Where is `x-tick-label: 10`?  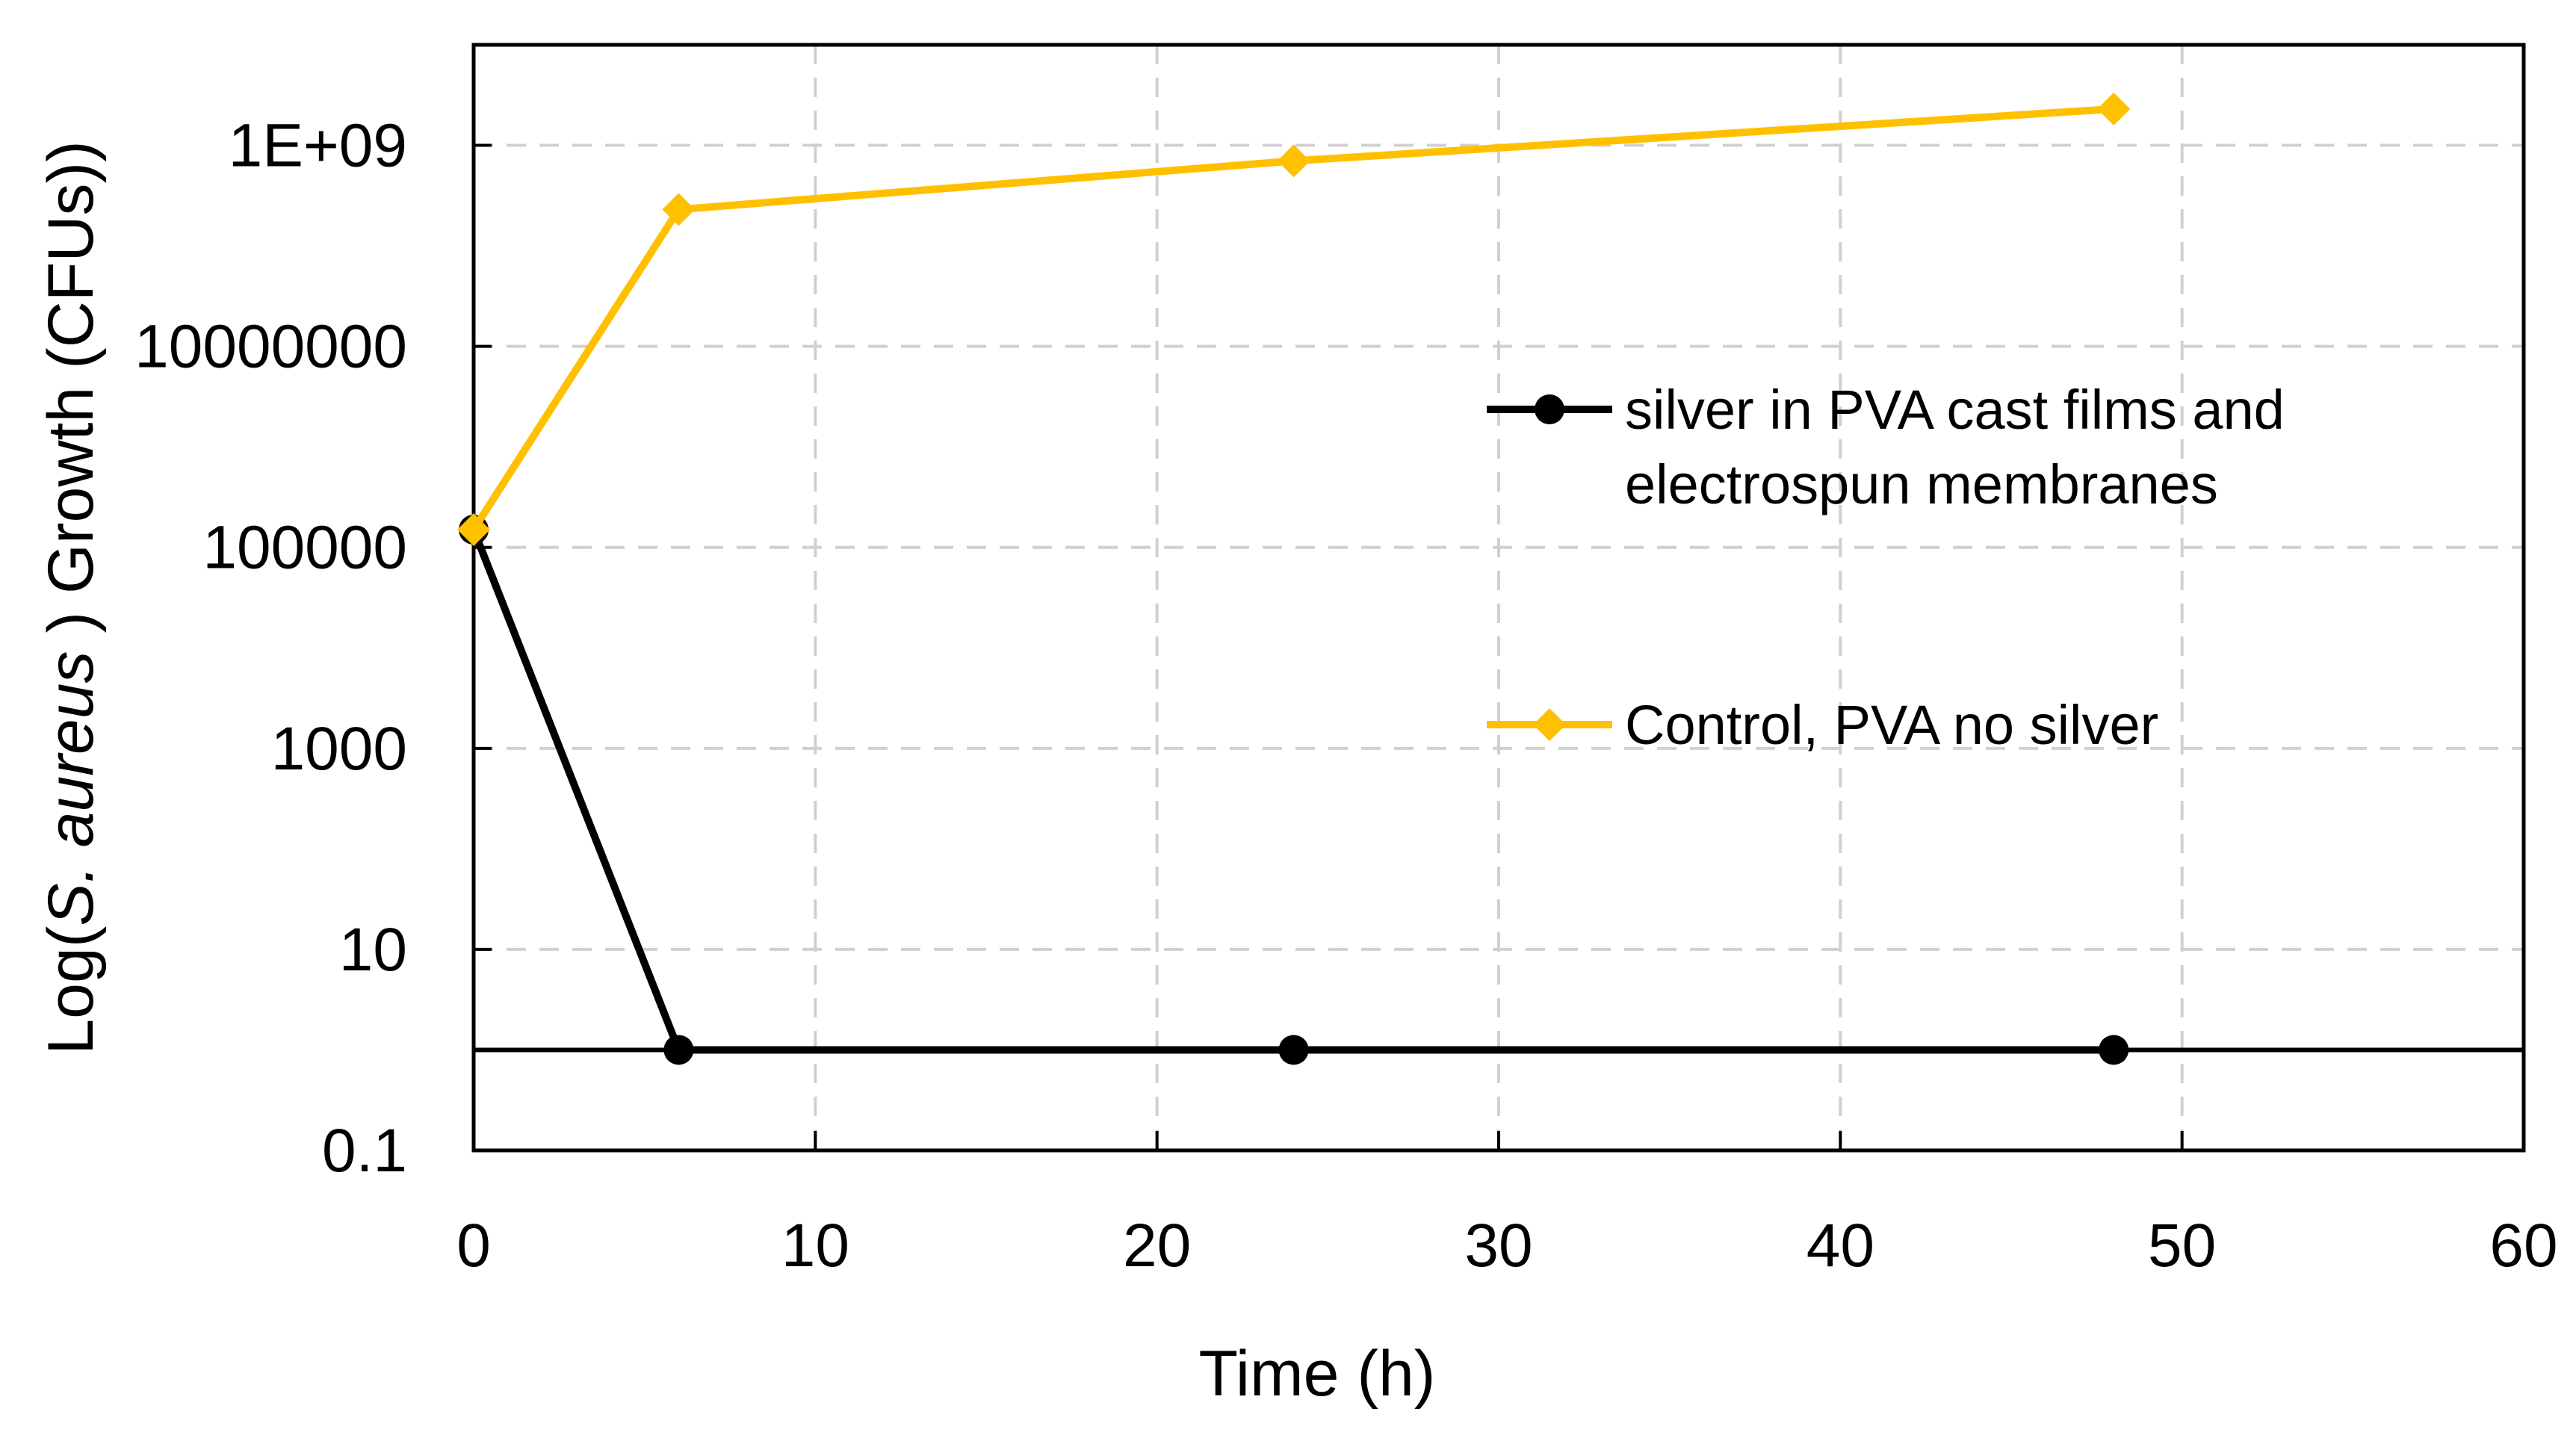
x-tick-label: 10 is located at coordinates (815, 1246).